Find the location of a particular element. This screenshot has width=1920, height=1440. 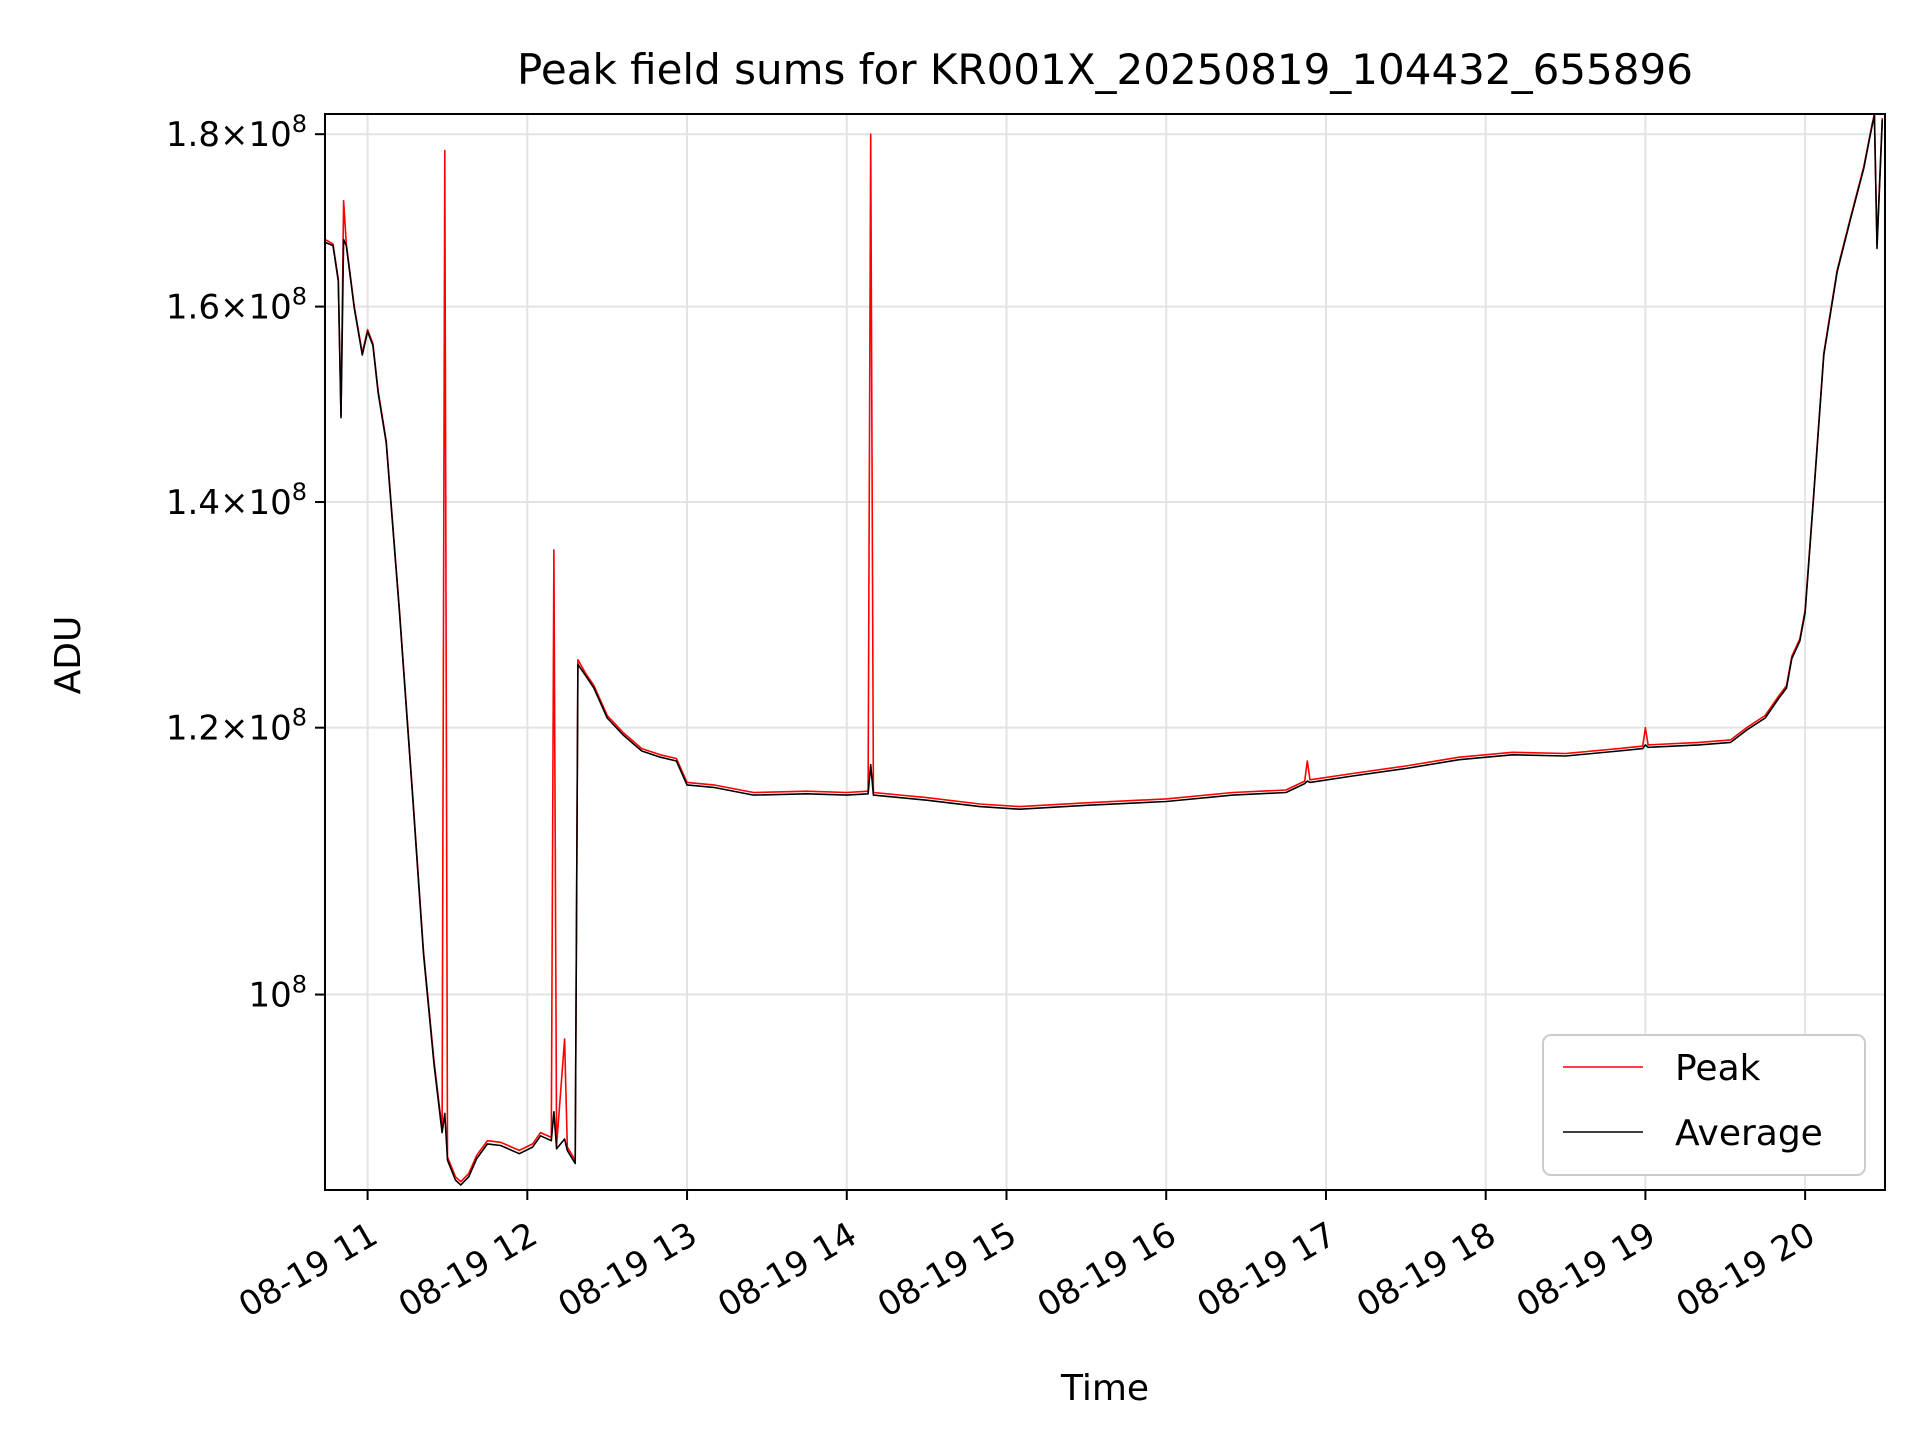

legend-box is located at coordinates (1704, 1105).